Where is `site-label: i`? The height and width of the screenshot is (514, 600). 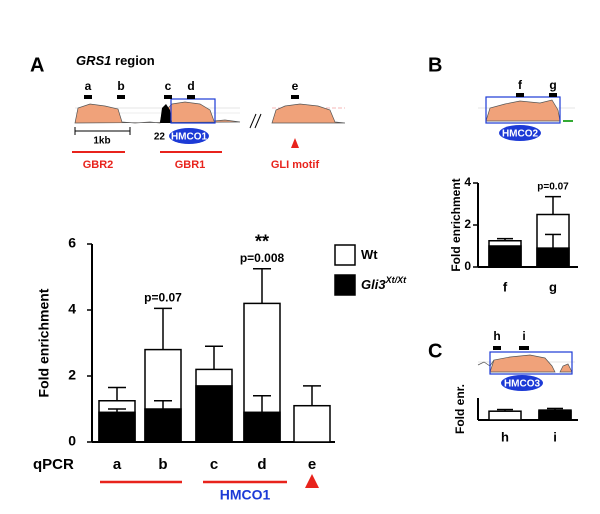
site-label: i is located at coordinates (523, 336).